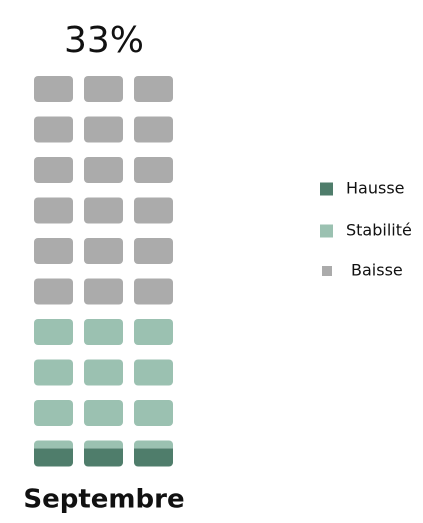  Describe the element at coordinates (375, 188) in the screenshot. I see `legend-label: Hausse` at that location.